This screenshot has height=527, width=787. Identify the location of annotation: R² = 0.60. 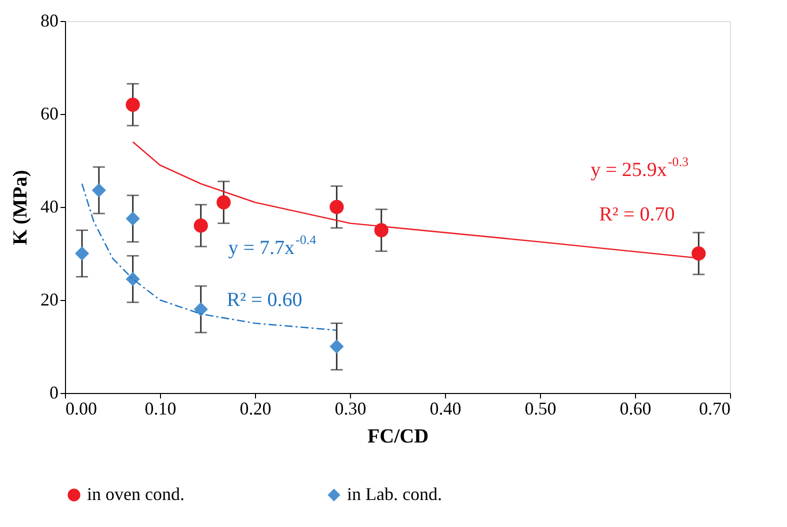
(264, 300).